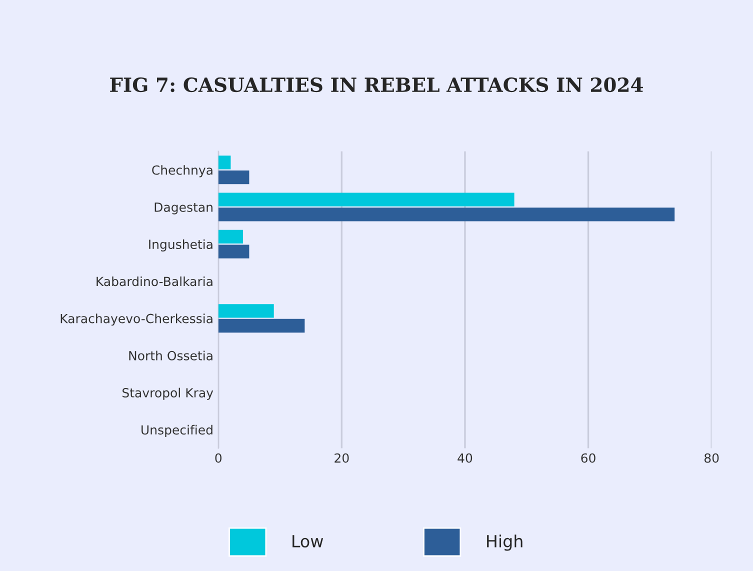 Image resolution: width=753 pixels, height=571 pixels. Describe the element at coordinates (588, 458) in the screenshot. I see `x-tick-label: 60` at that location.